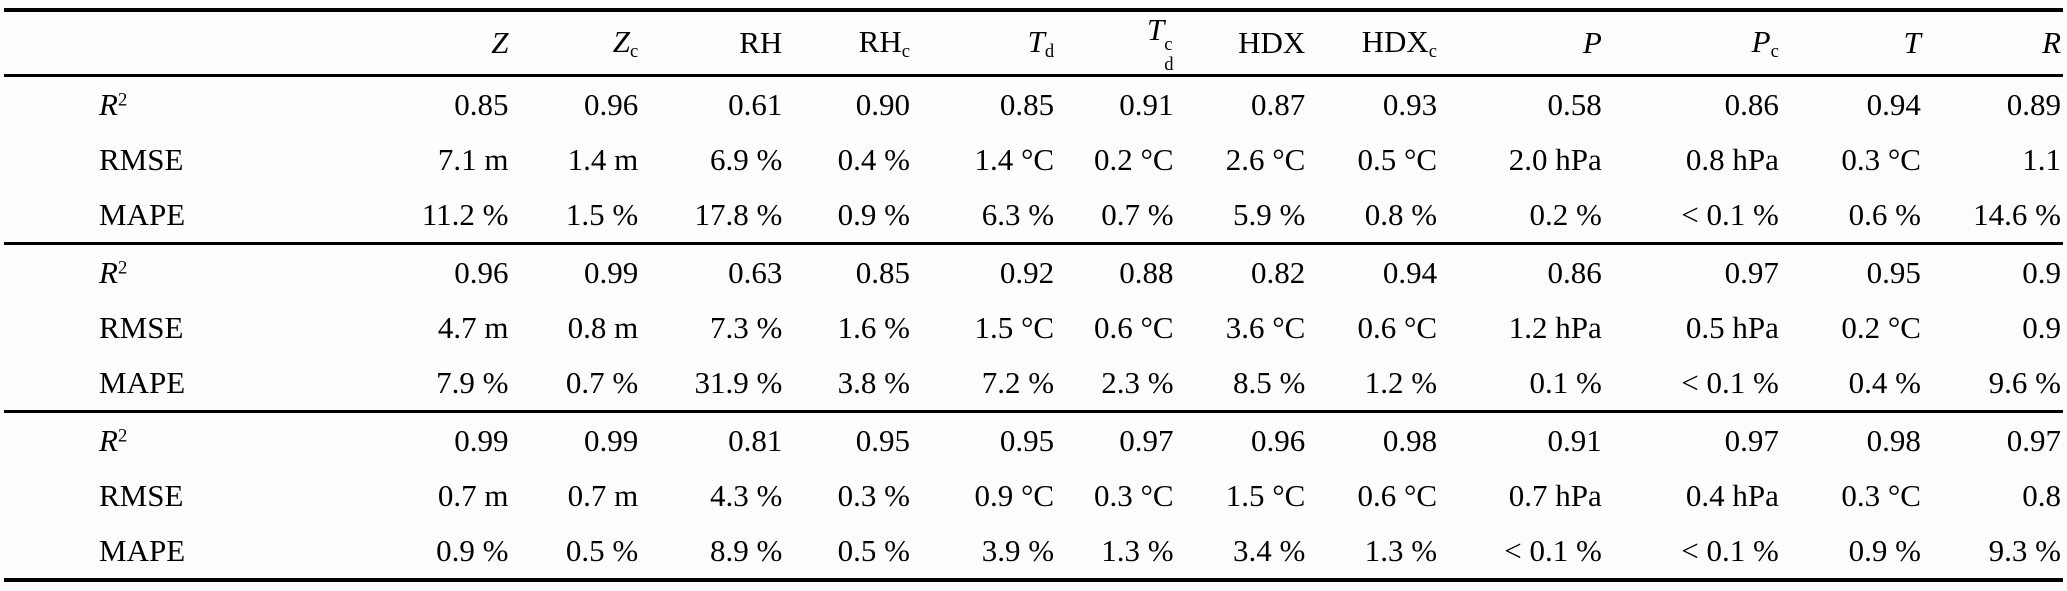 The width and height of the screenshot is (2067, 591). What do you see at coordinates (2041, 327) in the screenshot?
I see `table-cell-r: 0.9` at bounding box center [2041, 327].